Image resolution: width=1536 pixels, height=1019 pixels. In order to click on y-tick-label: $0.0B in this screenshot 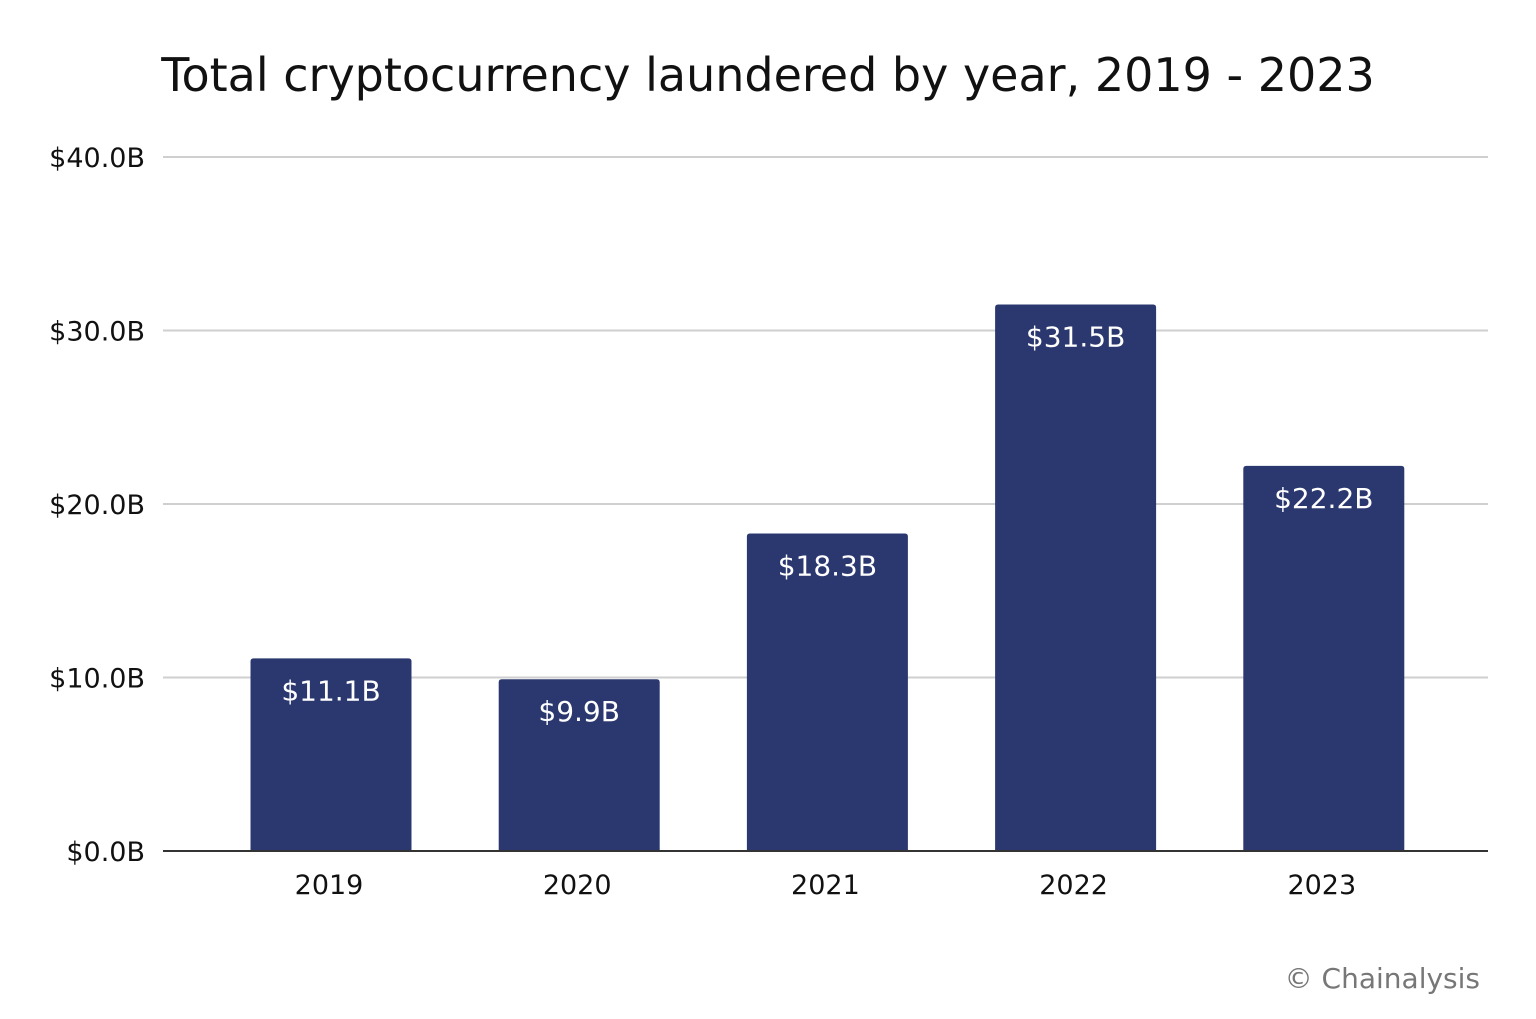, I will do `click(105, 852)`.